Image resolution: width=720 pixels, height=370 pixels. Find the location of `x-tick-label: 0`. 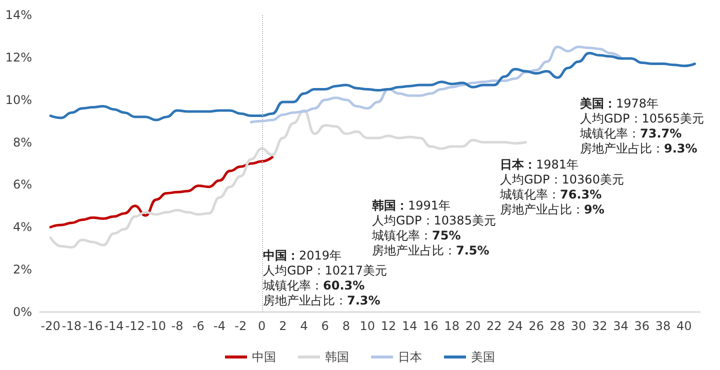

x-tick-label: 0 is located at coordinates (262, 326).